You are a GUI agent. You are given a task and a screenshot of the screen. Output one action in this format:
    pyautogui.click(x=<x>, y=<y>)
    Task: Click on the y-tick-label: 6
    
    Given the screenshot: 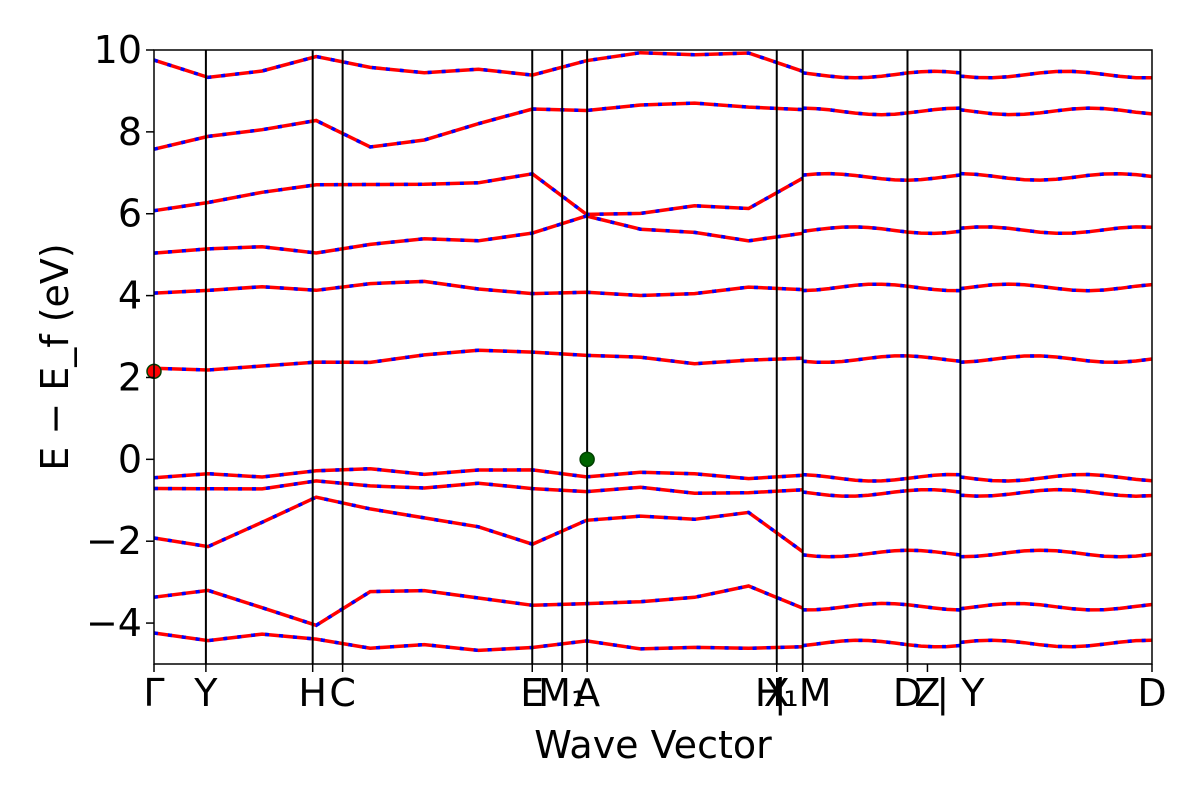 What is the action you would take?
    pyautogui.click(x=130, y=214)
    